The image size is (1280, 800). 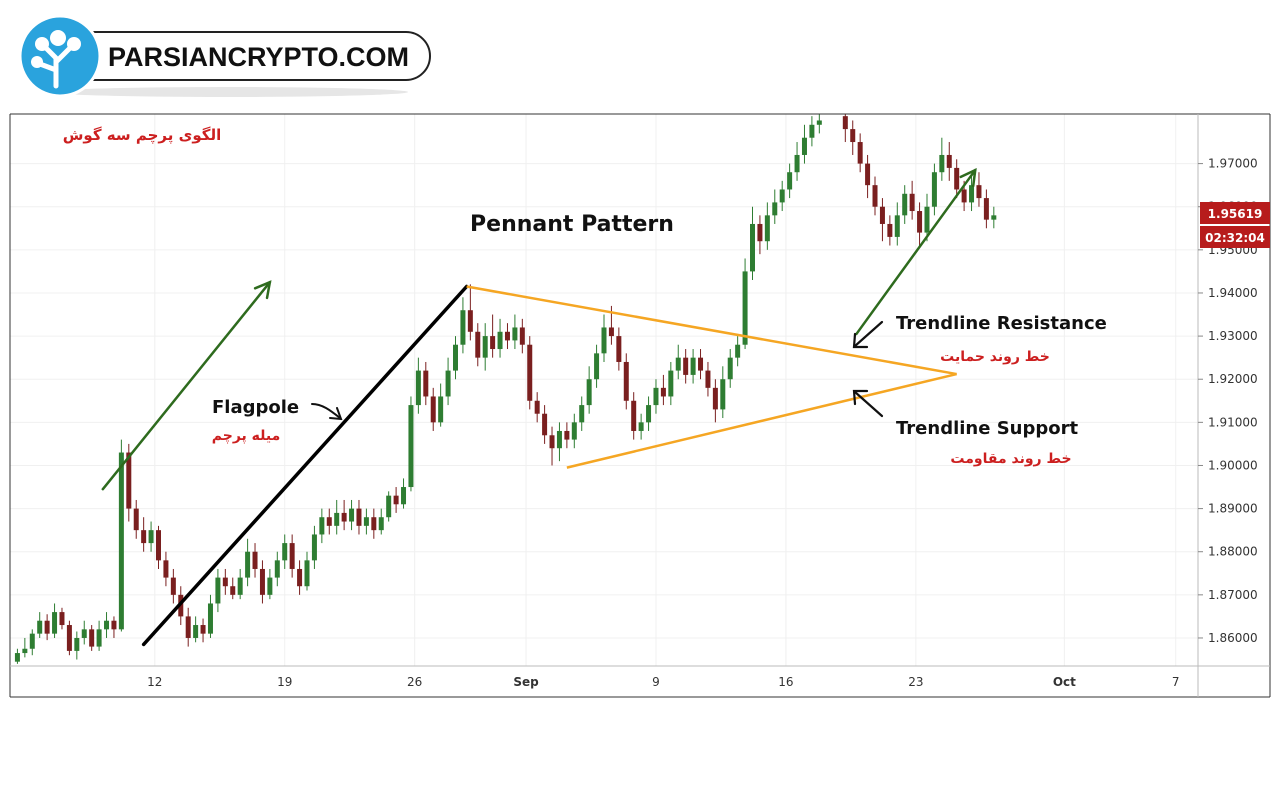 What do you see at coordinates (1233, 552) in the screenshot?
I see `y-tick-label: 1.88000` at bounding box center [1233, 552].